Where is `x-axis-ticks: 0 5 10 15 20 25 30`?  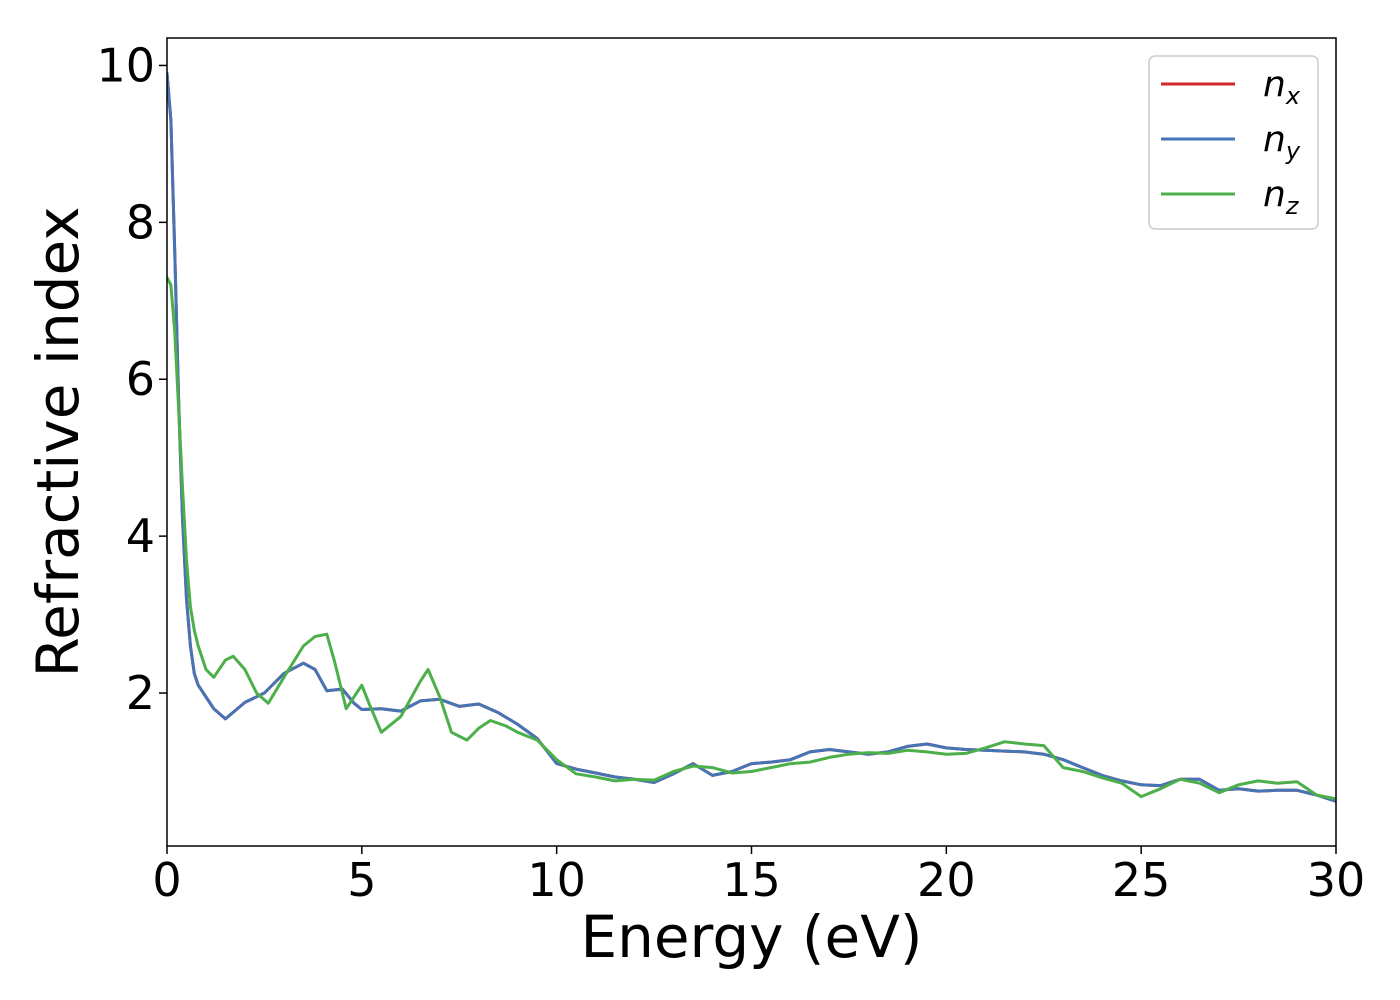 x-axis-ticks: 0 5 10 15 20 25 30 is located at coordinates (758, 876).